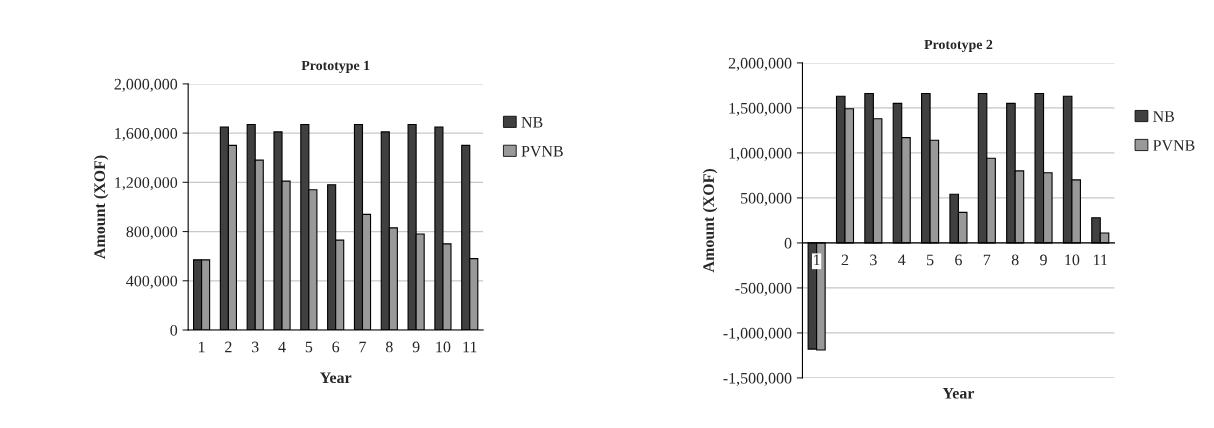 The width and height of the screenshot is (1214, 428). I want to click on y-tick-label: -1,500,000, so click(757, 379).